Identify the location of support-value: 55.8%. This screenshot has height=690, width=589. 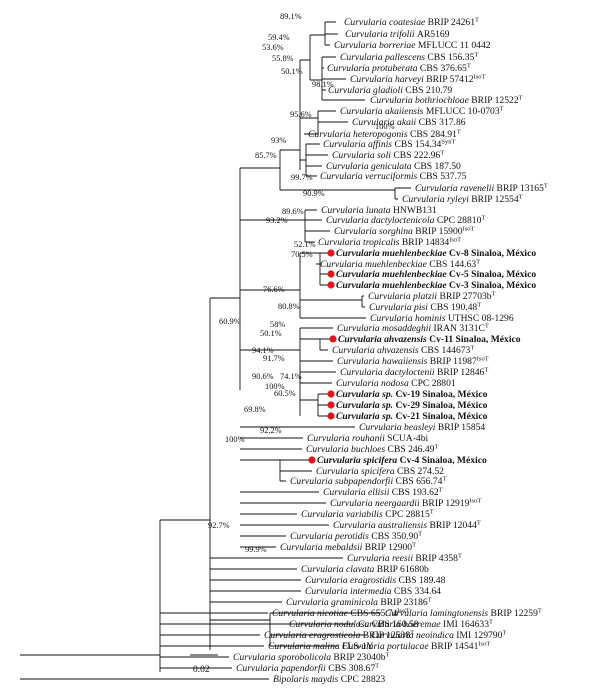
(283, 58).